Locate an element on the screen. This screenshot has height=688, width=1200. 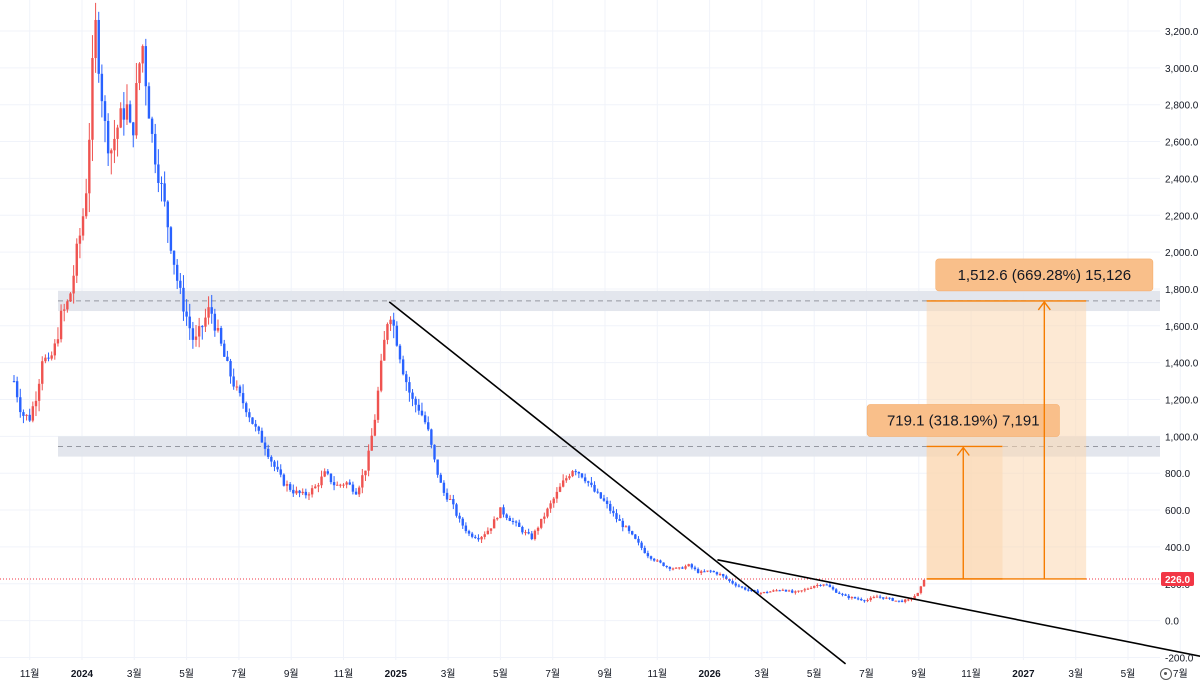
price-tick-label: 800.0 is located at coordinates (1177, 474).